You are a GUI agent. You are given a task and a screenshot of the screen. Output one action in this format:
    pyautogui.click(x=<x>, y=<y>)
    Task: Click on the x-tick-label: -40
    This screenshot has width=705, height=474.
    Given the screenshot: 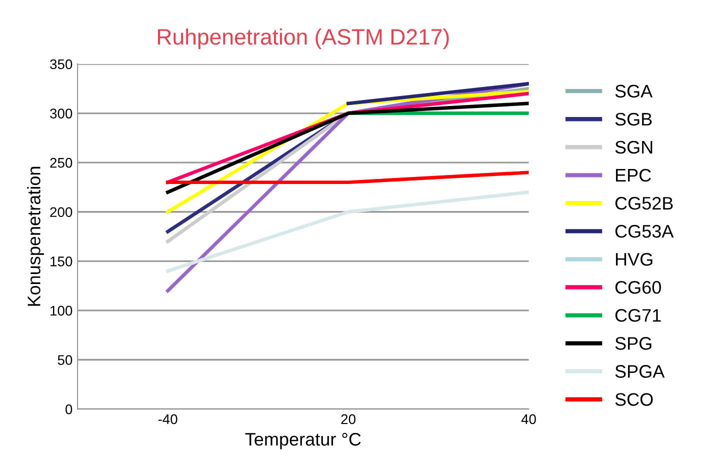 What is the action you would take?
    pyautogui.click(x=168, y=419)
    